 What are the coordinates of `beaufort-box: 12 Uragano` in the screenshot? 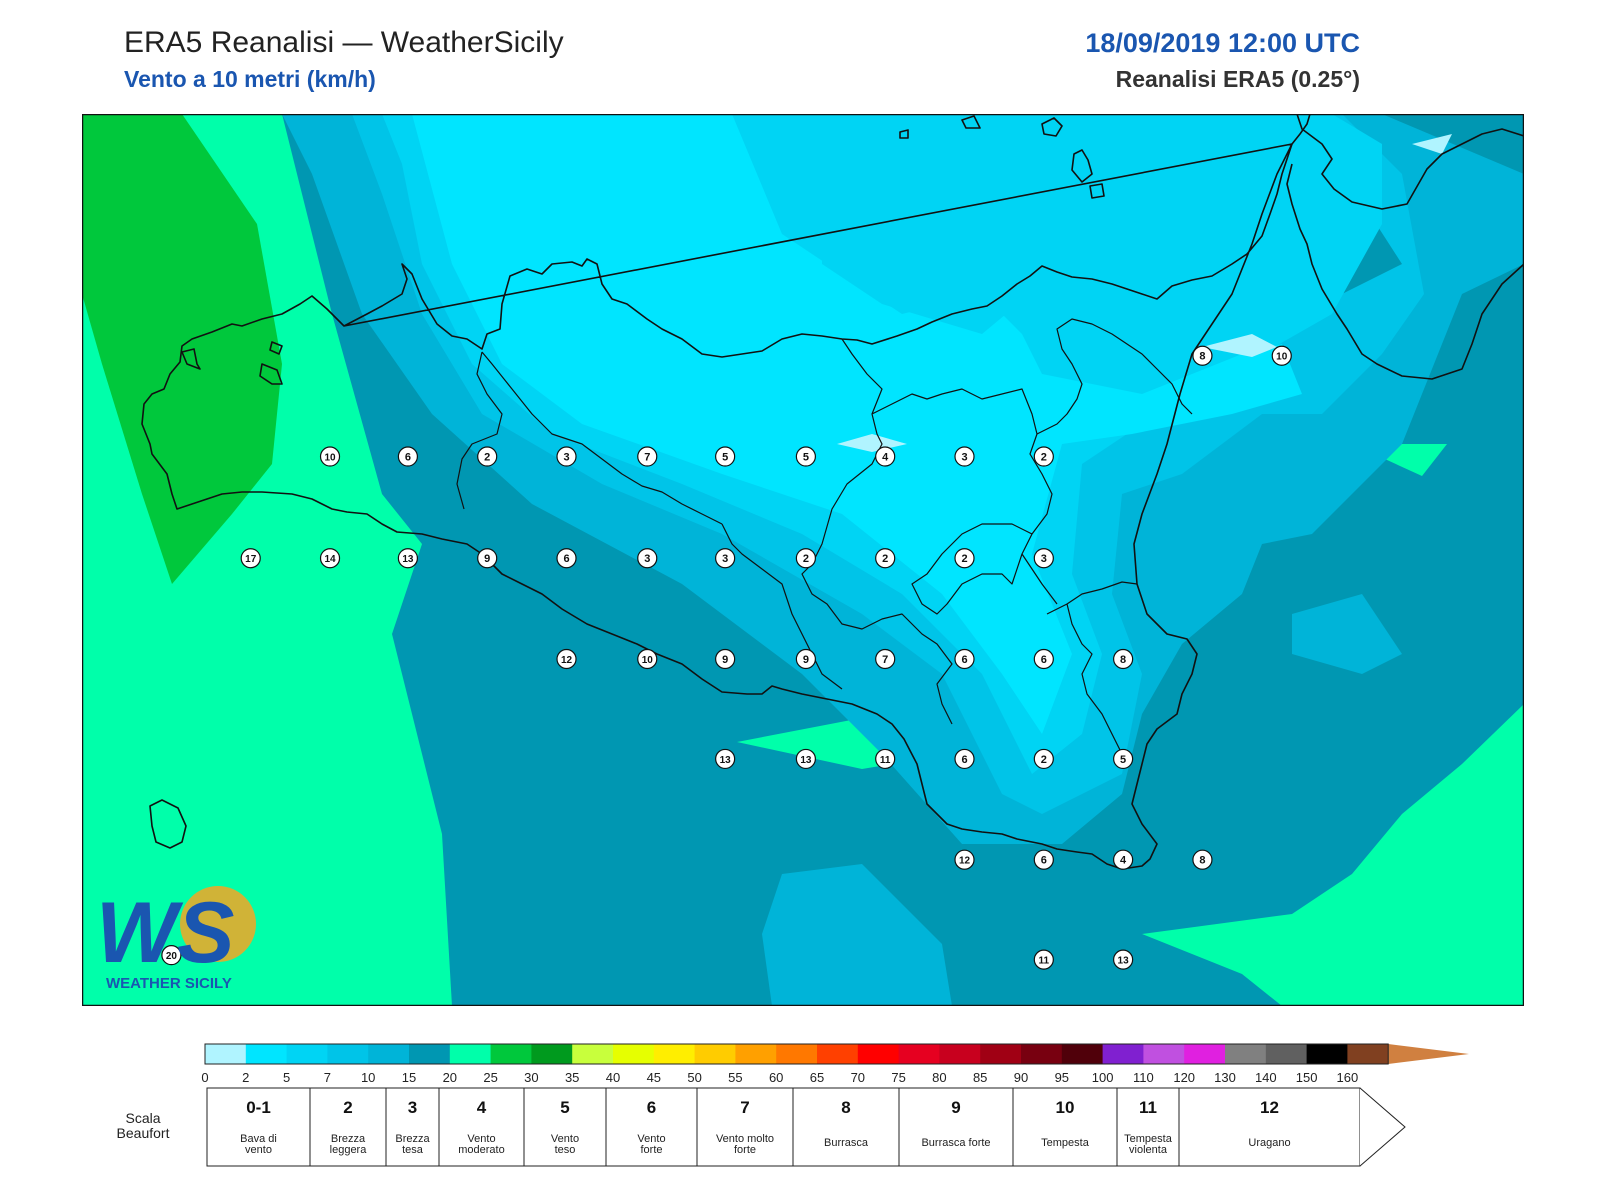 It's located at (1269, 1127).